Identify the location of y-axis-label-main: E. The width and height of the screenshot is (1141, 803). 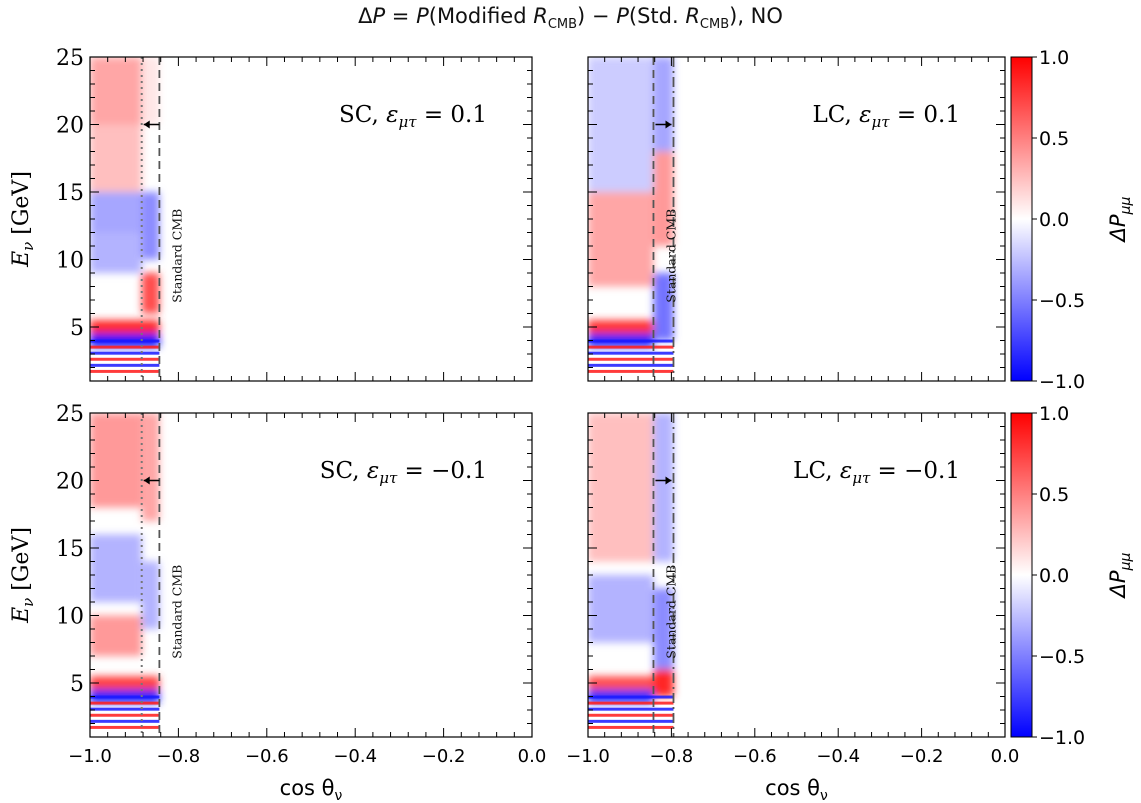
(21, 259).